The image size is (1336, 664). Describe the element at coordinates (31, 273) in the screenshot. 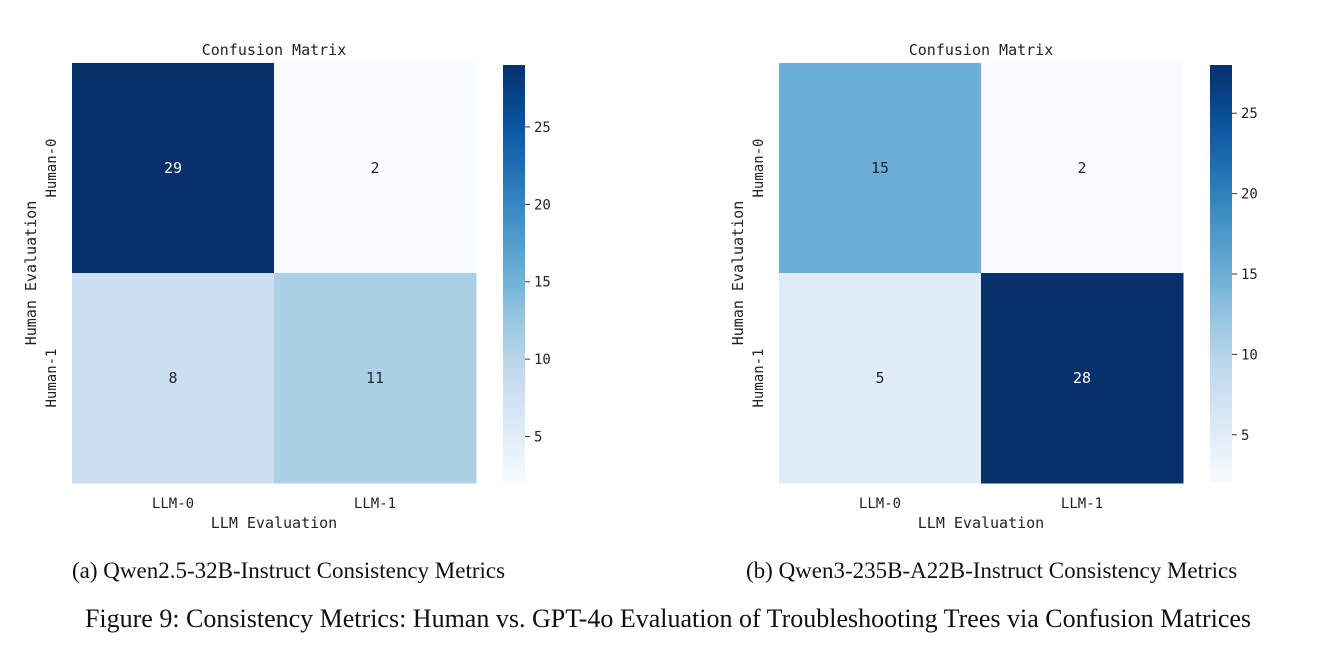

I see `y-axis-label-a: Human Evaluation` at that location.